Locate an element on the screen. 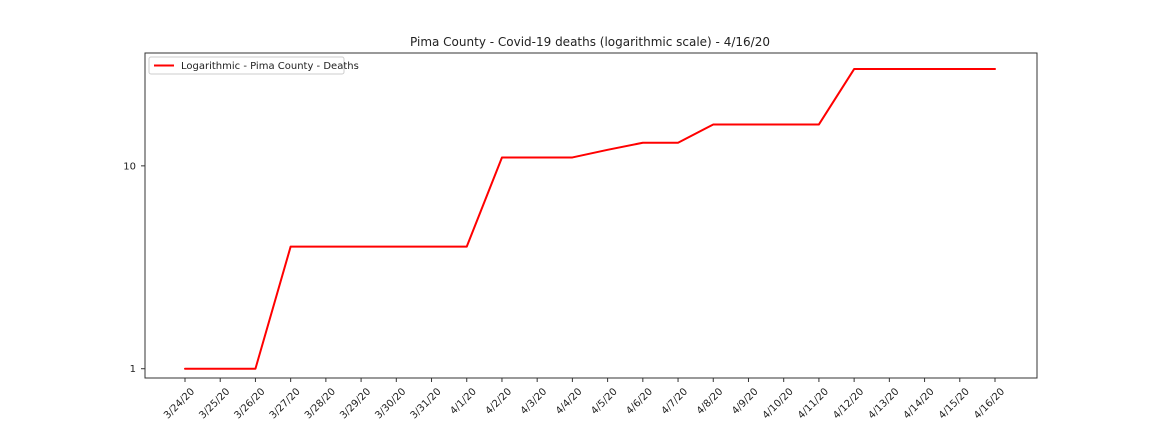 Image resolution: width=1152 pixels, height=432 pixels. x-tick-label: 4/5/20 is located at coordinates (604, 401).